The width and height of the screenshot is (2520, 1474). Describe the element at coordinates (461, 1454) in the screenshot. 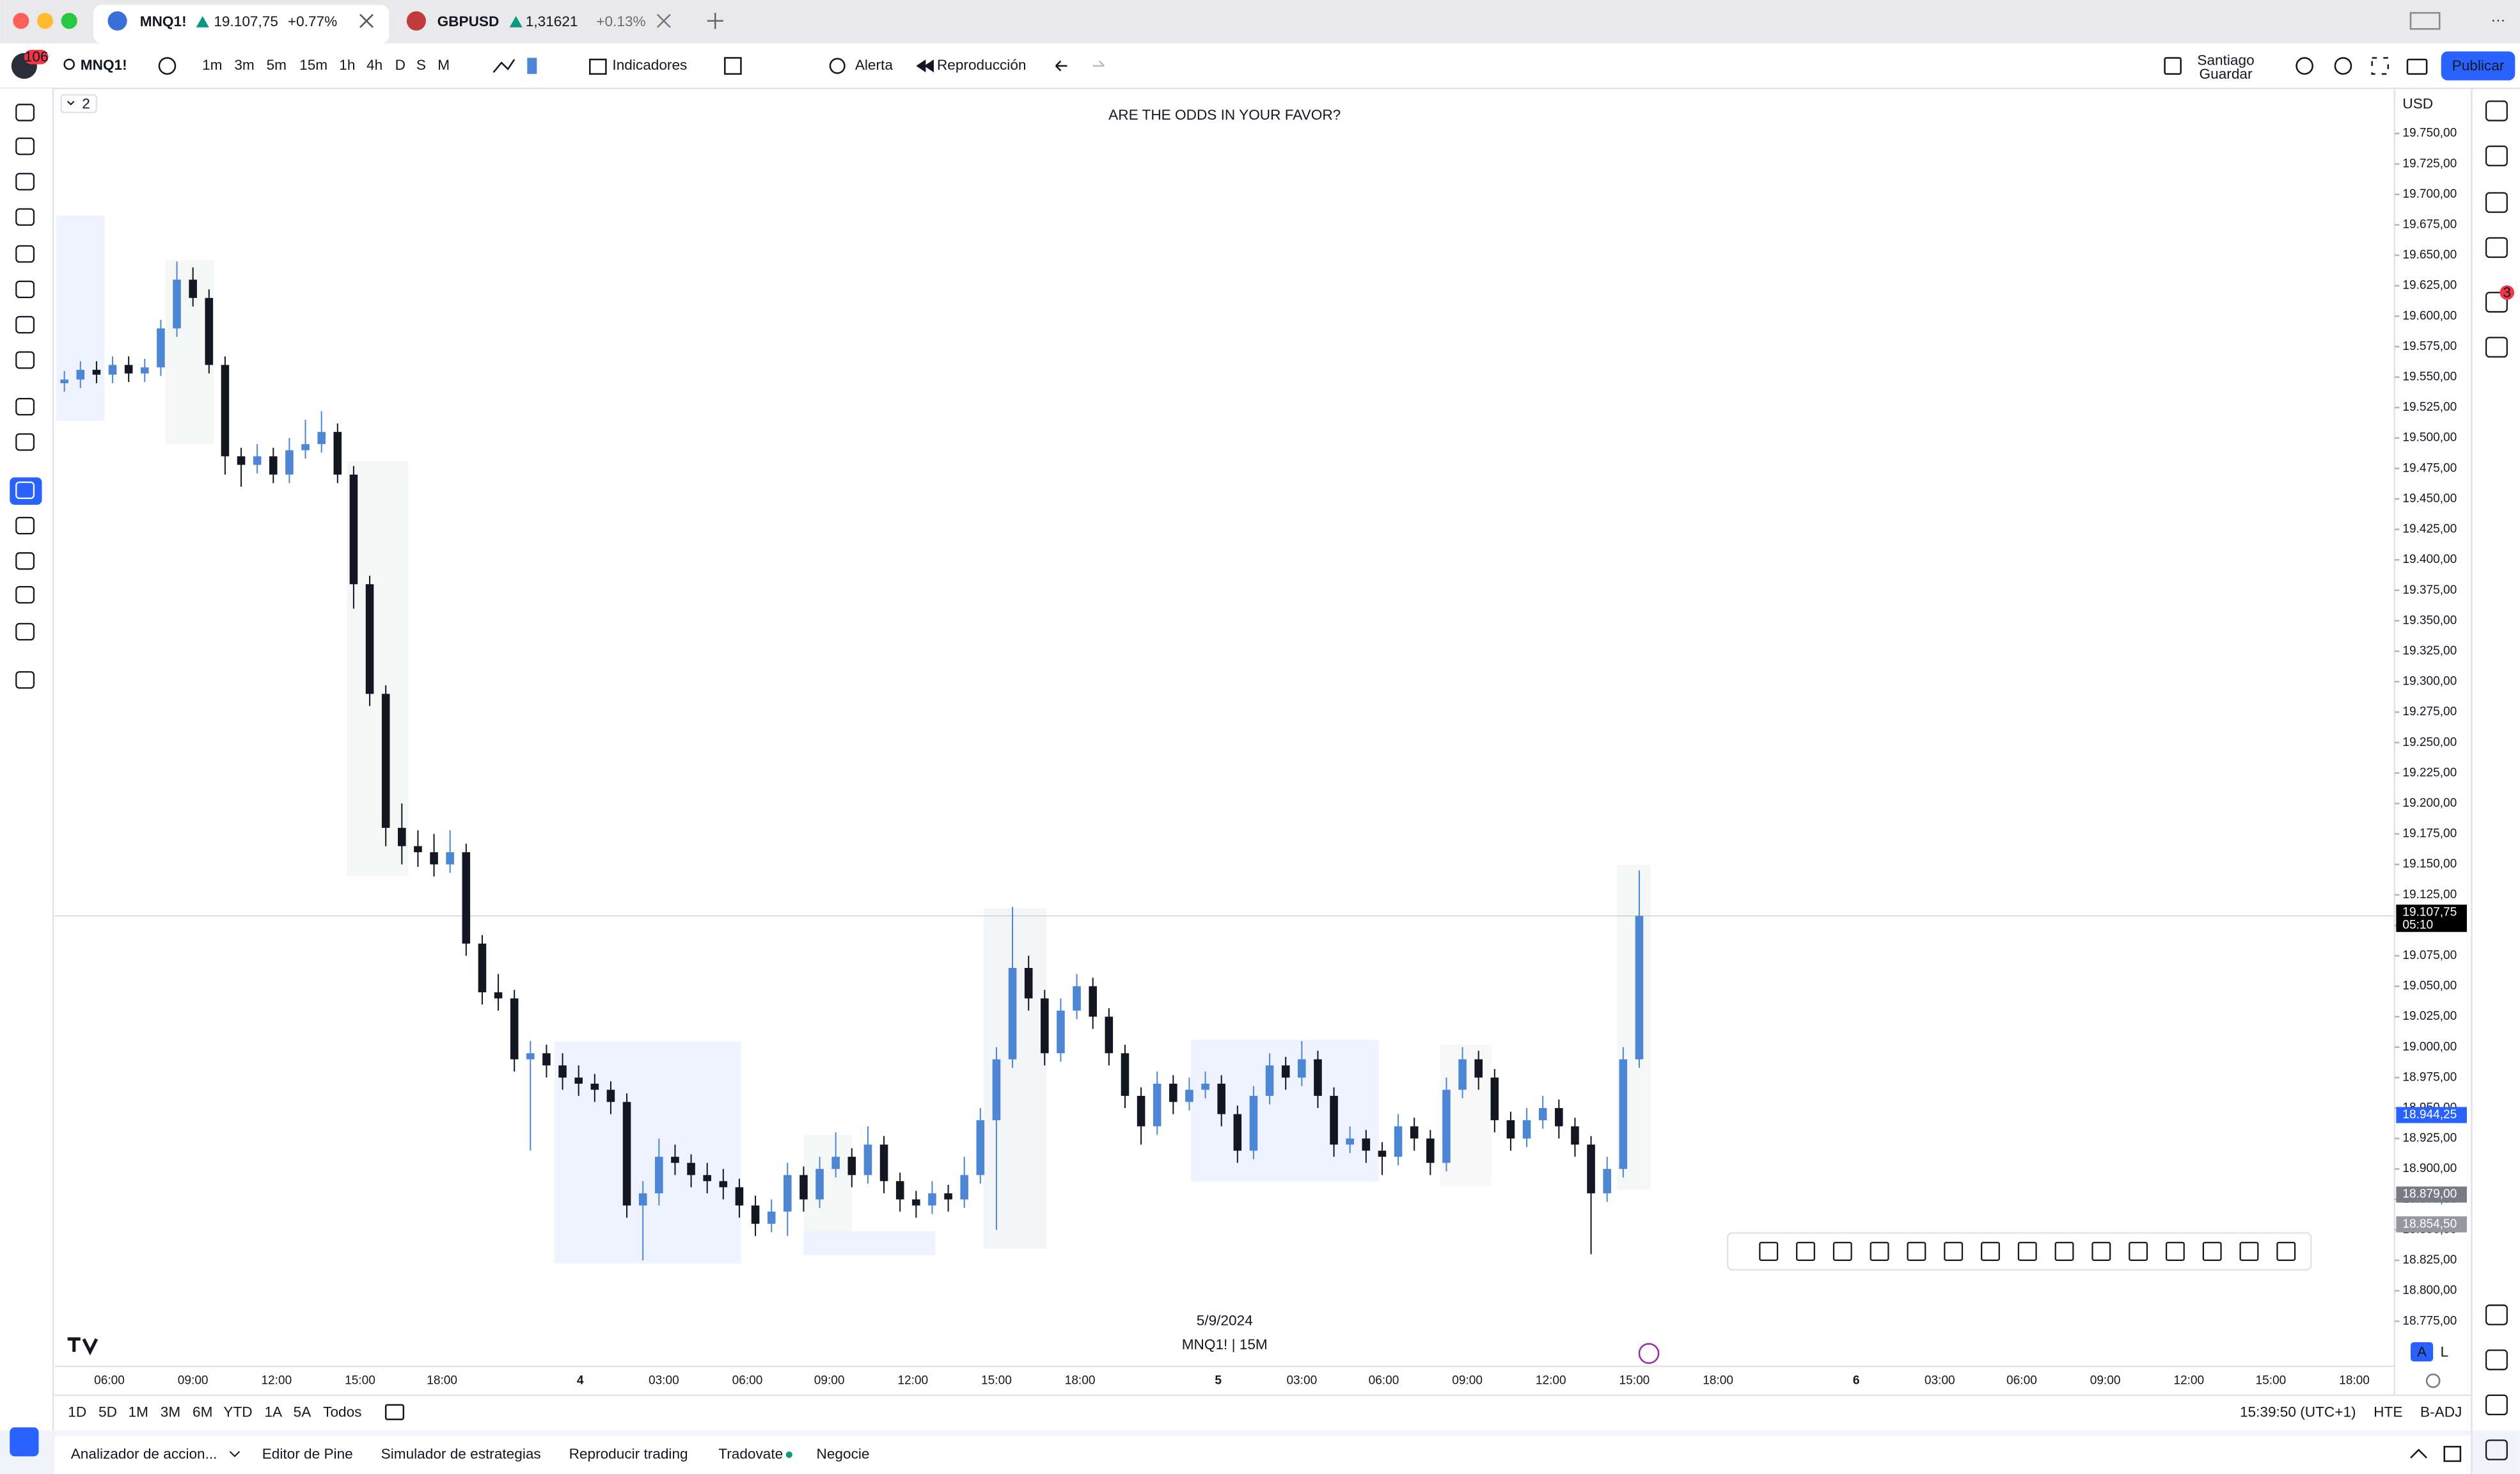

I see `panel-tab: Simulador de estrategias` at that location.